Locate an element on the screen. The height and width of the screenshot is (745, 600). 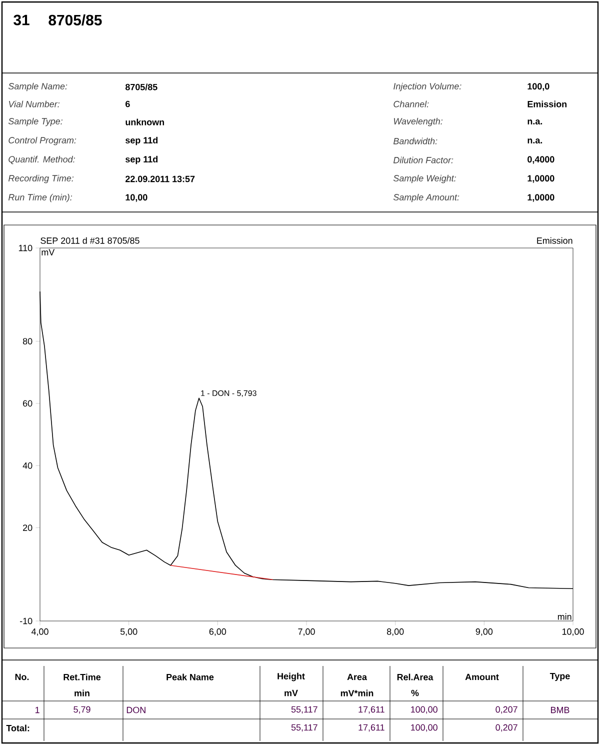
text: Control Program: is located at coordinates (42, 141).